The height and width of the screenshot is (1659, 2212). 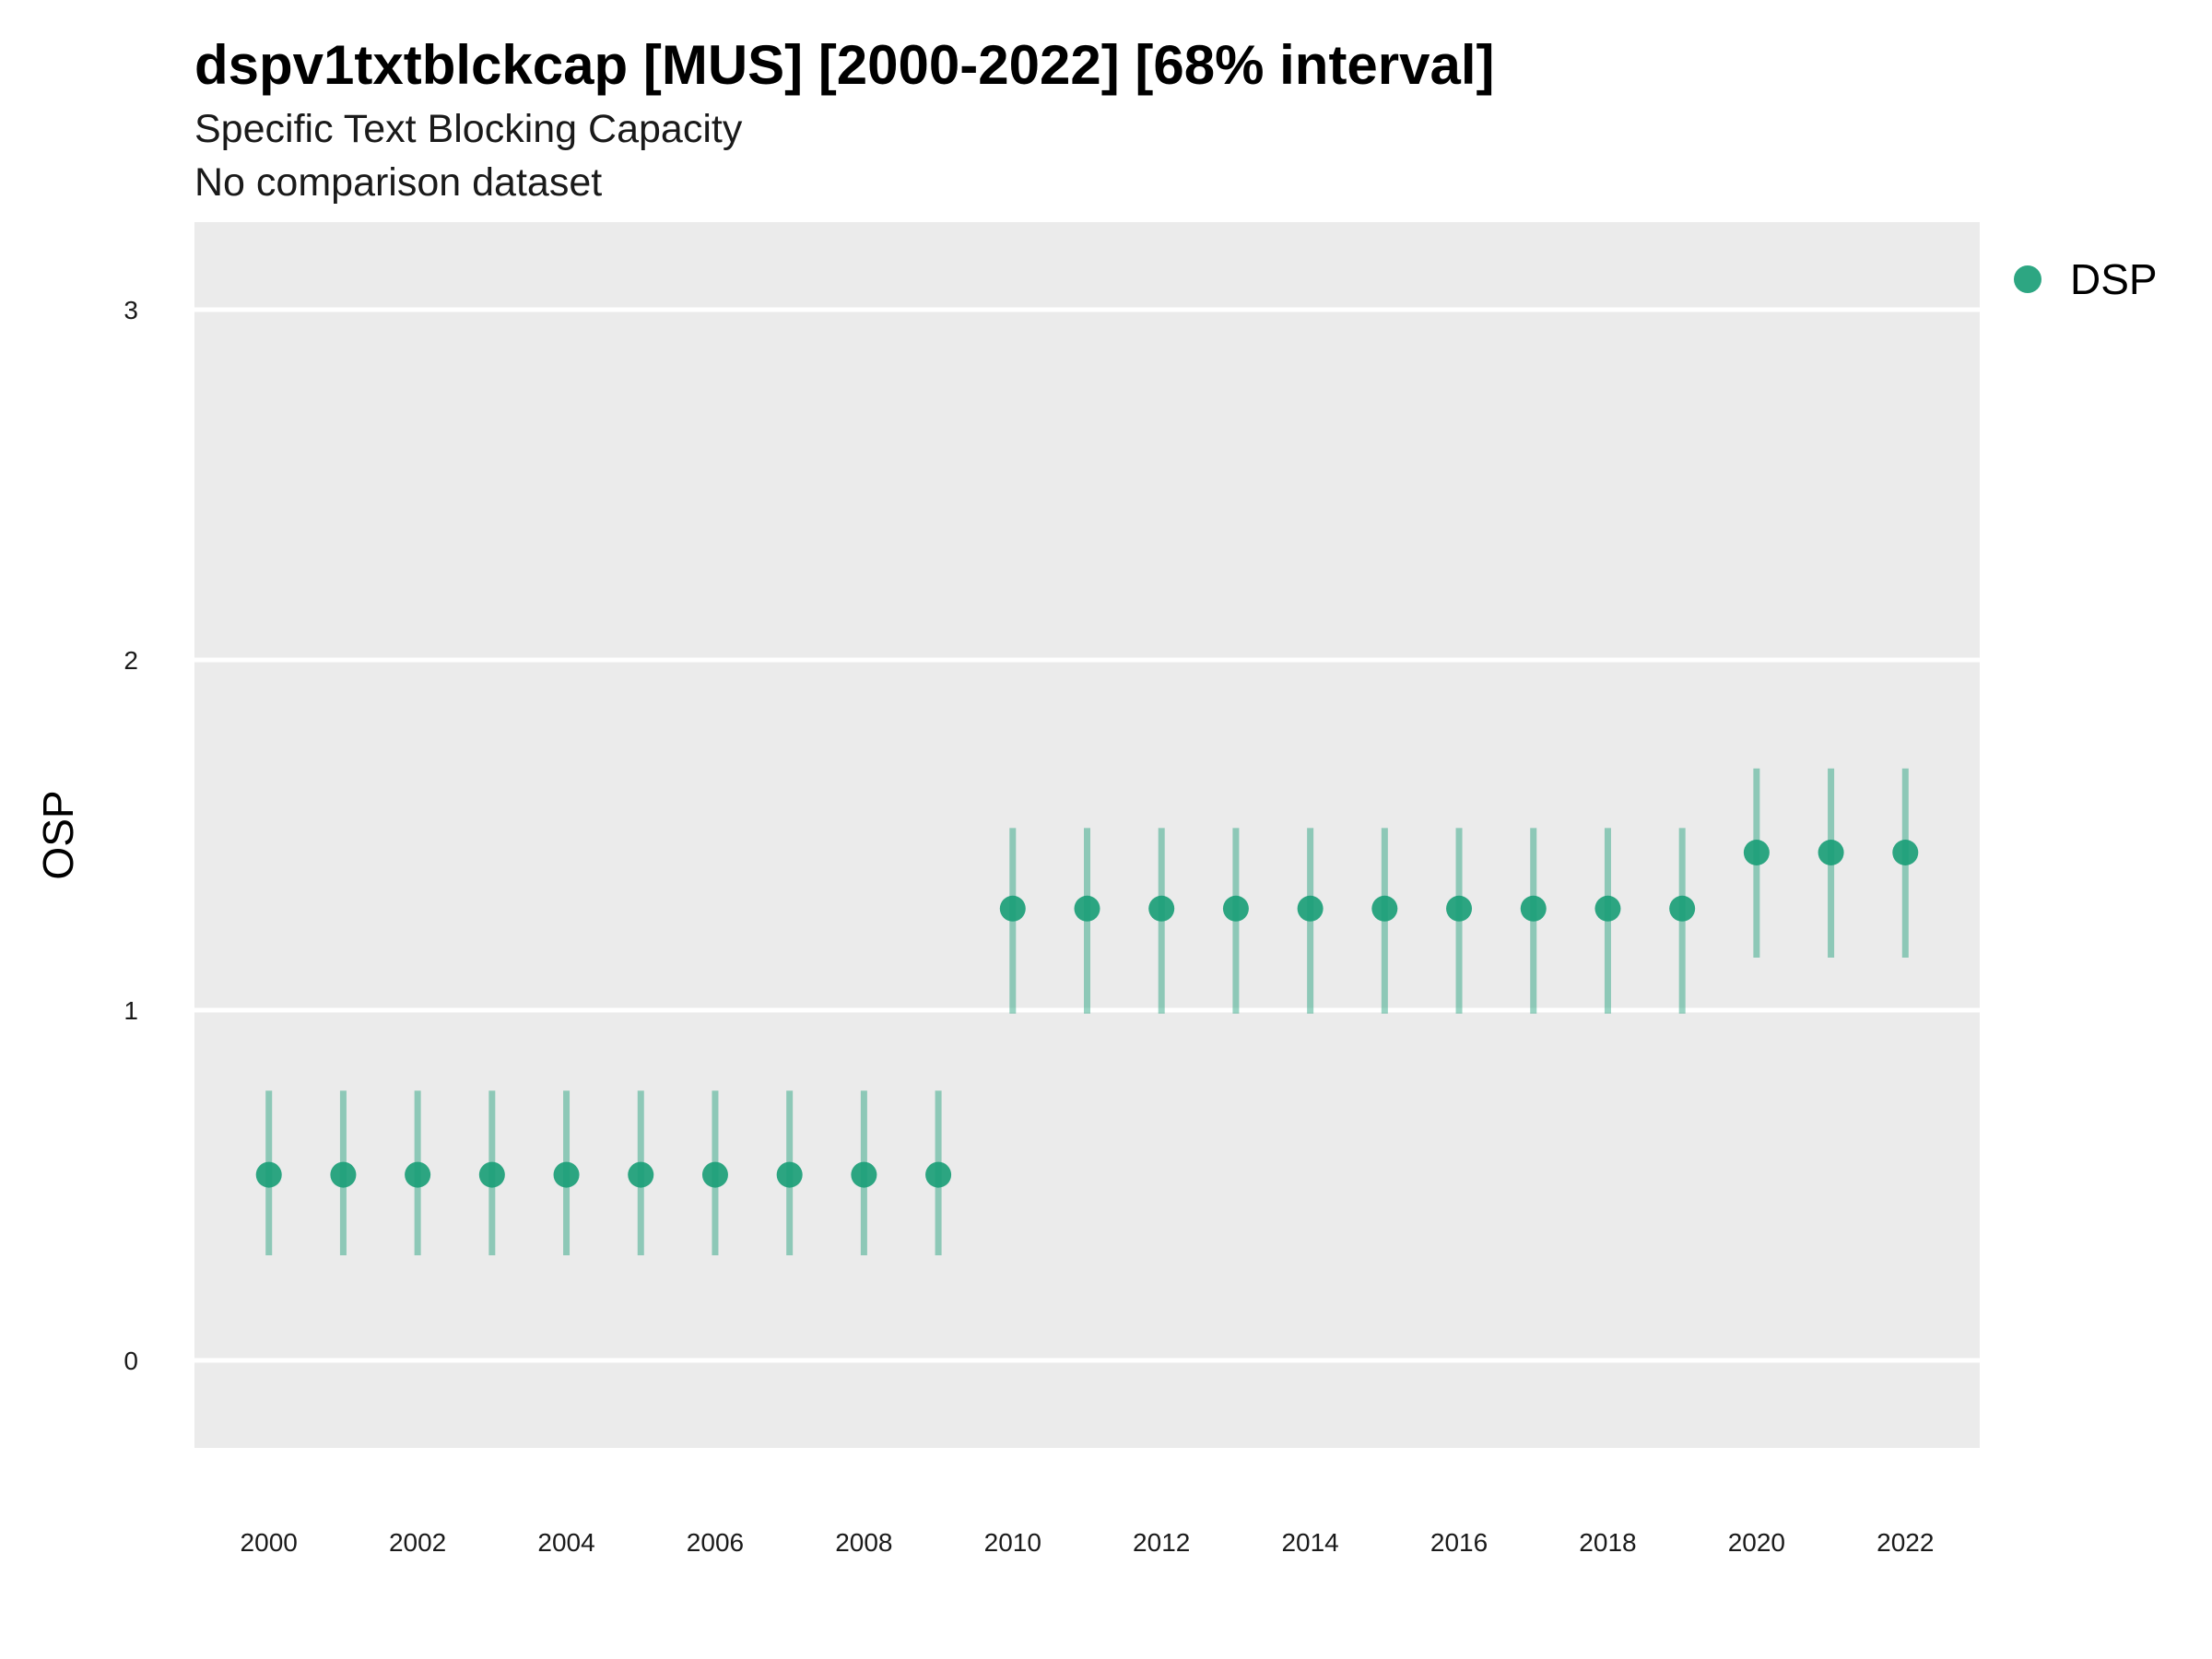 What do you see at coordinates (1905, 852) in the screenshot?
I see `point-2022` at bounding box center [1905, 852].